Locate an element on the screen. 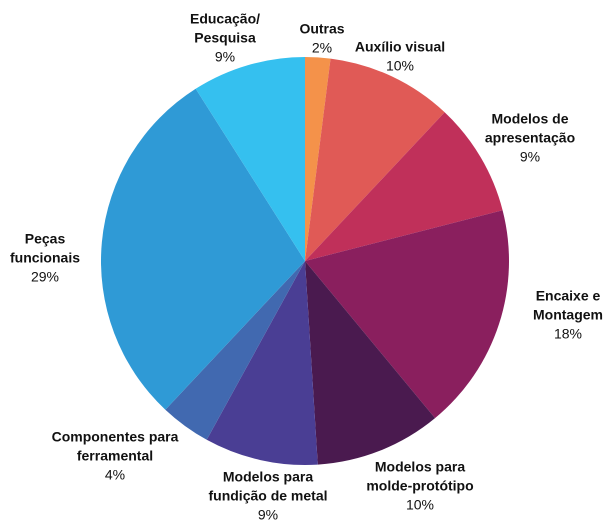  slice-value-label: 4% is located at coordinates (115, 475).